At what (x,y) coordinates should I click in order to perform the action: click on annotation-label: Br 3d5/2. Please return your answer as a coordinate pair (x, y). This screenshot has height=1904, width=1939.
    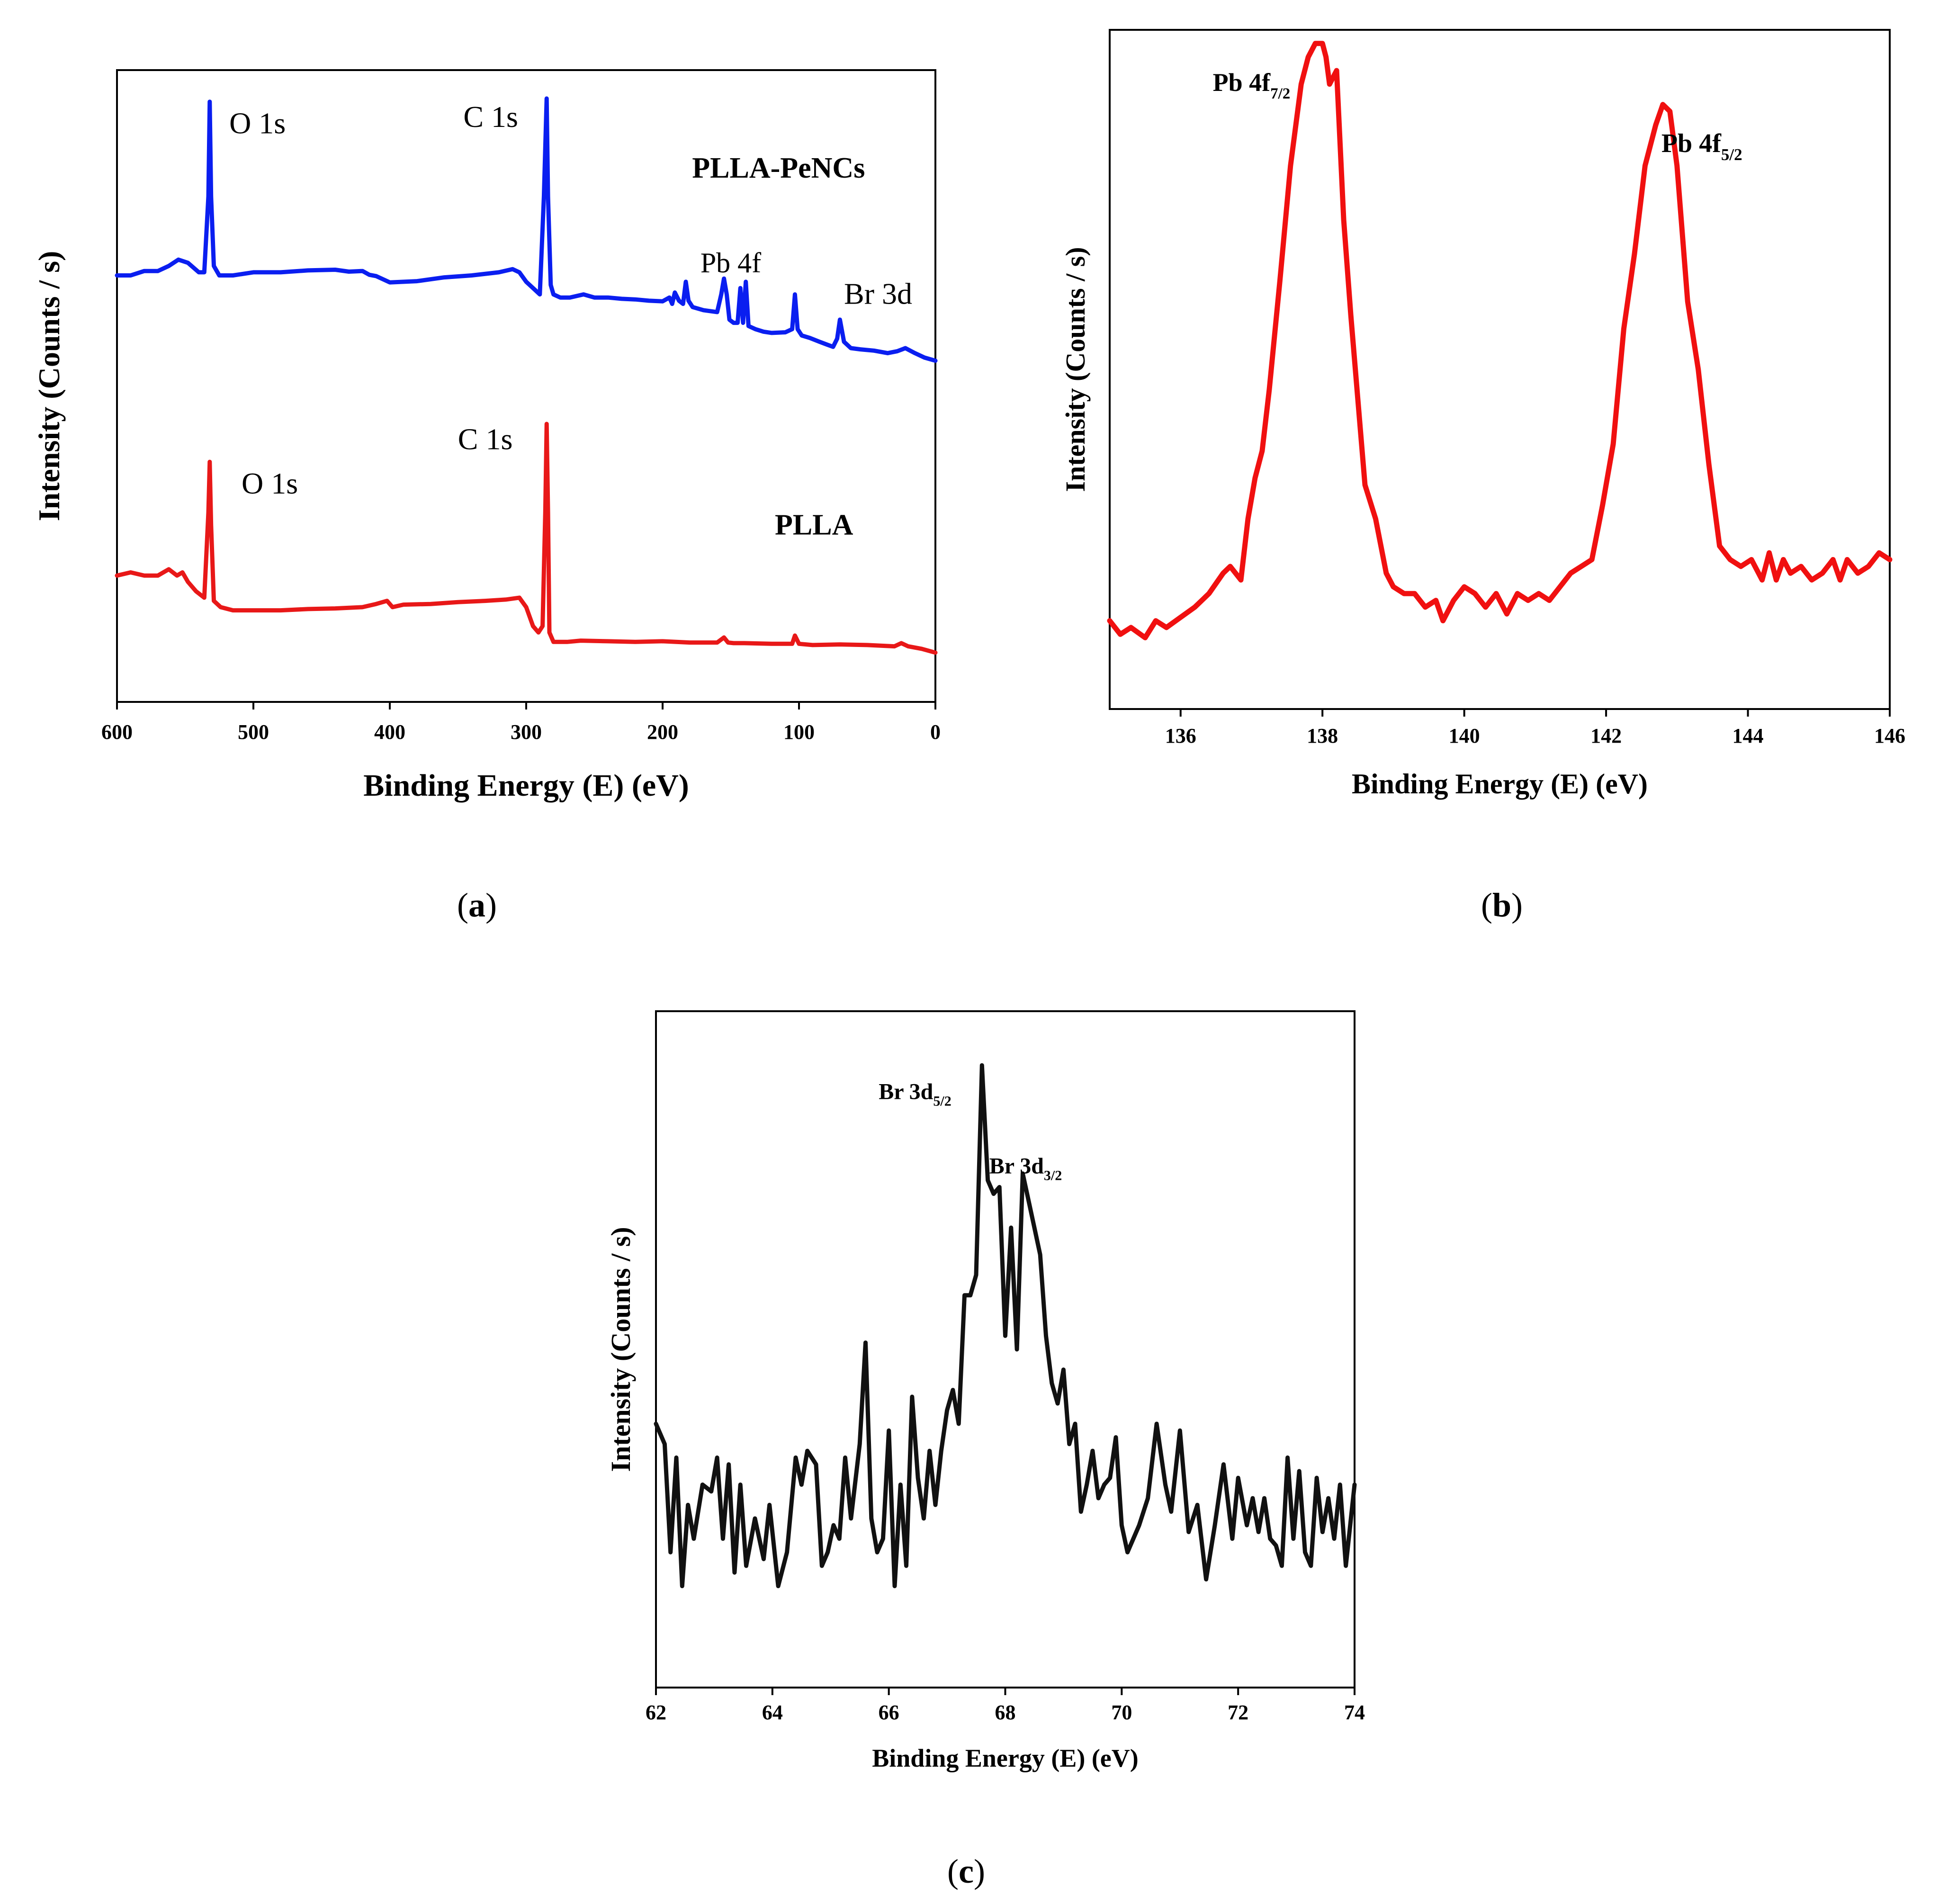
    Looking at the image, I should click on (915, 1094).